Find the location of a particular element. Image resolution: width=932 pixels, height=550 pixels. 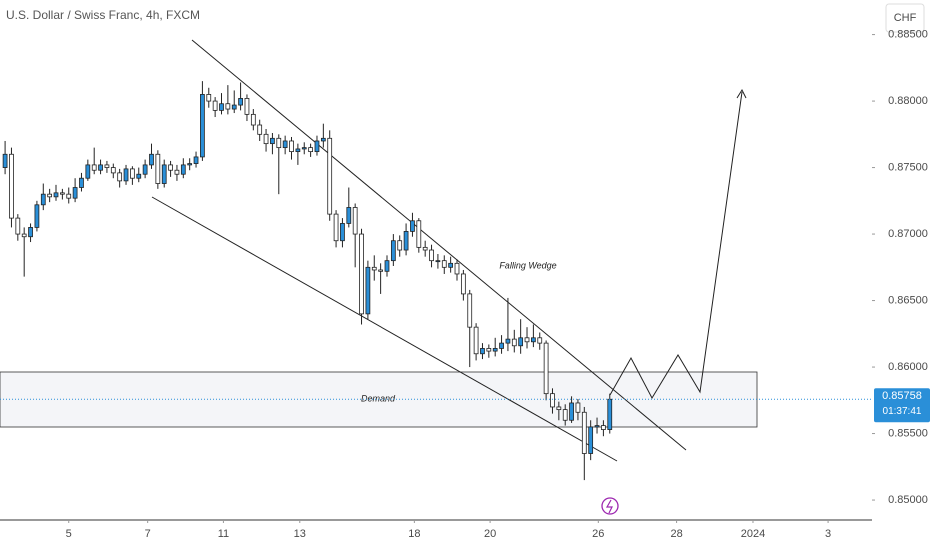

annotation: Demand is located at coordinates (378, 398).